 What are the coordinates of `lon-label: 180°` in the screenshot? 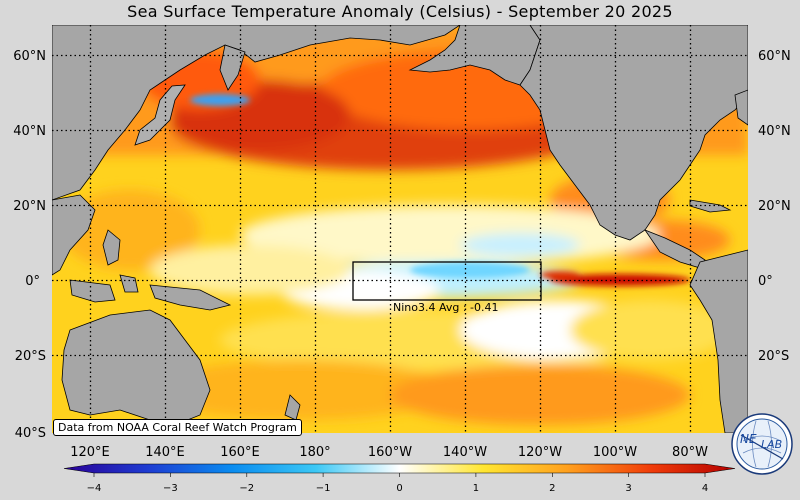 It's located at (314, 452).